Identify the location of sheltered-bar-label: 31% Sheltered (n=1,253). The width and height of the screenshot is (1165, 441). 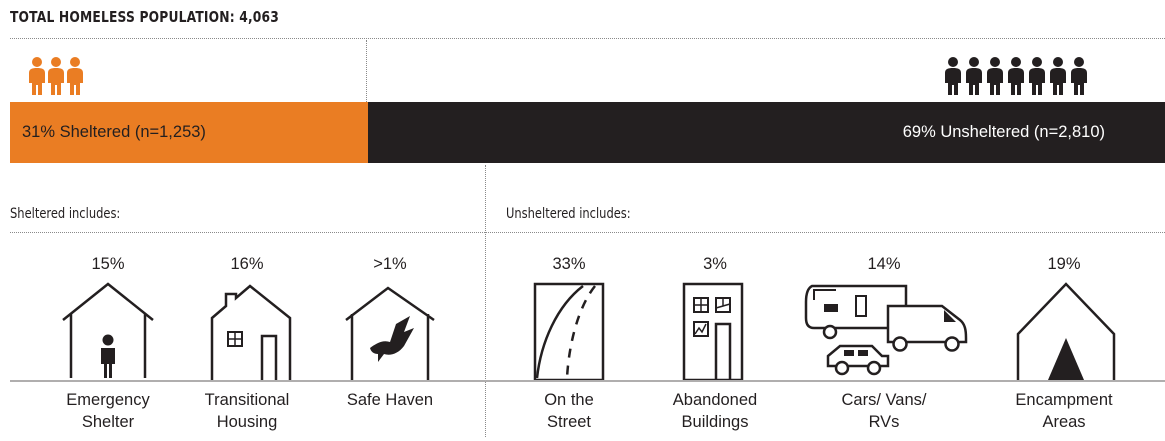
(114, 132).